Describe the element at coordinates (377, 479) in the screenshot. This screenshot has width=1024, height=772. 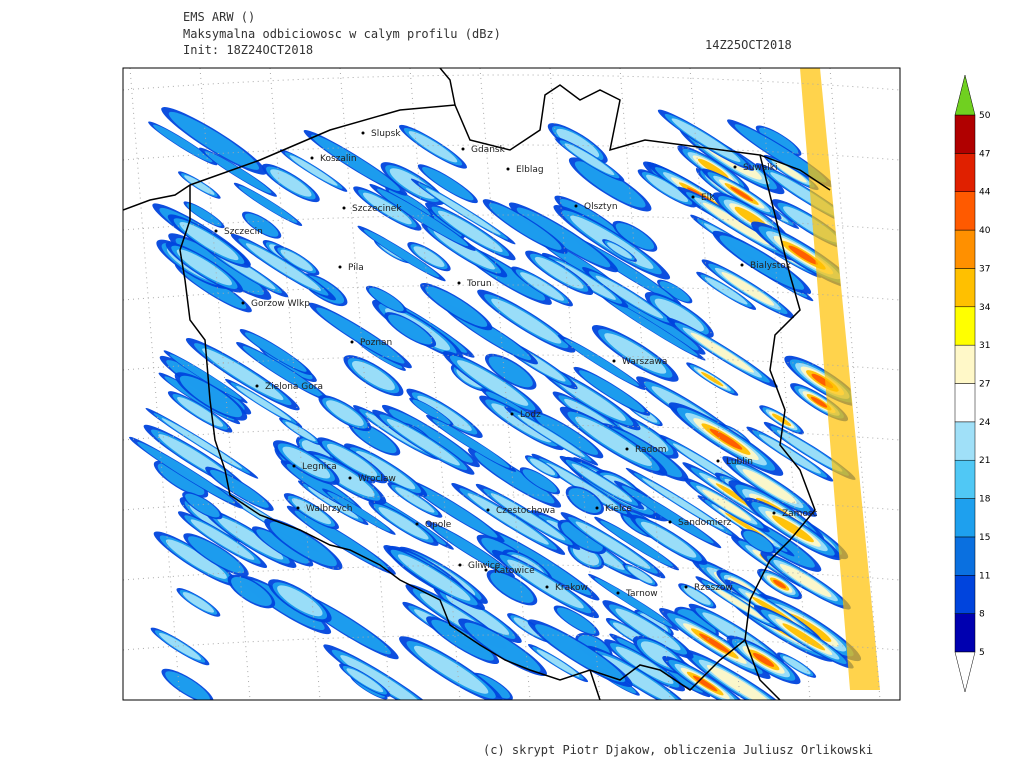
I see `city-label: Wroclaw` at that location.